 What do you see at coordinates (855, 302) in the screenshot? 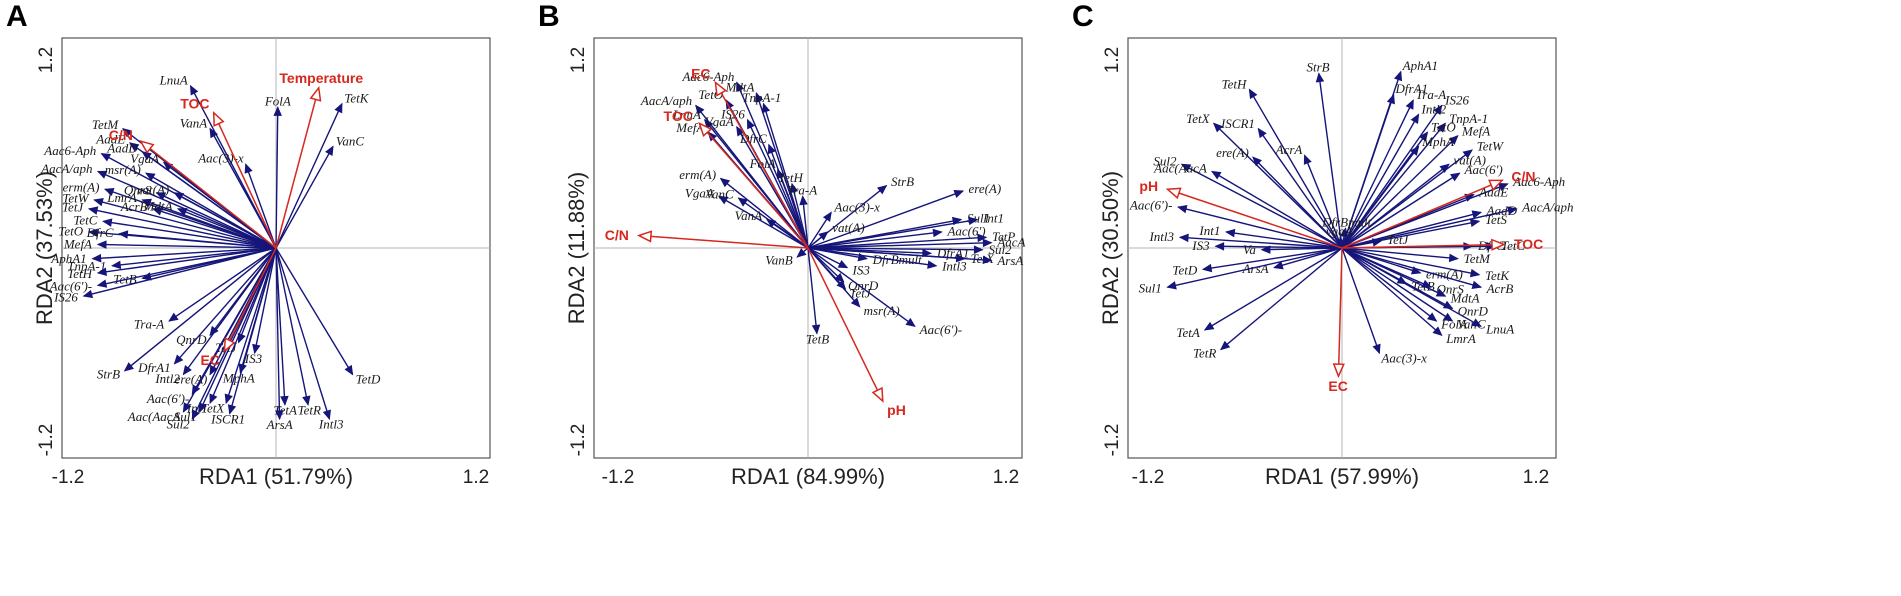
I see `panel-b-species-arrow-msr-a-36-head` at bounding box center [855, 302].